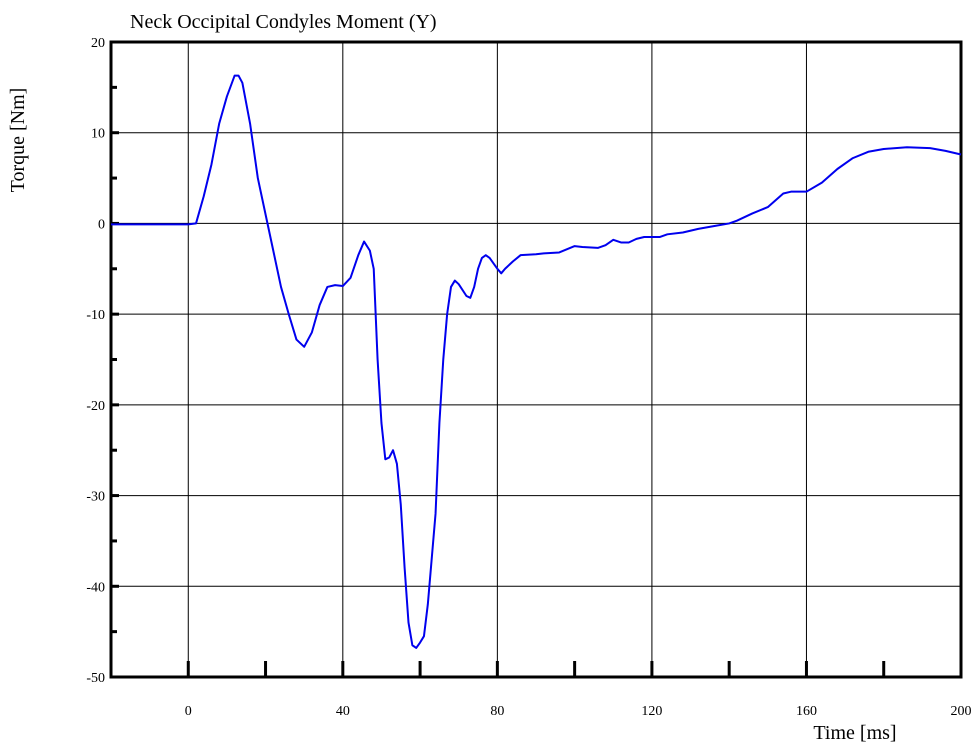 This screenshot has height=746, width=979. I want to click on y-tick-label: -20, so click(95, 406).